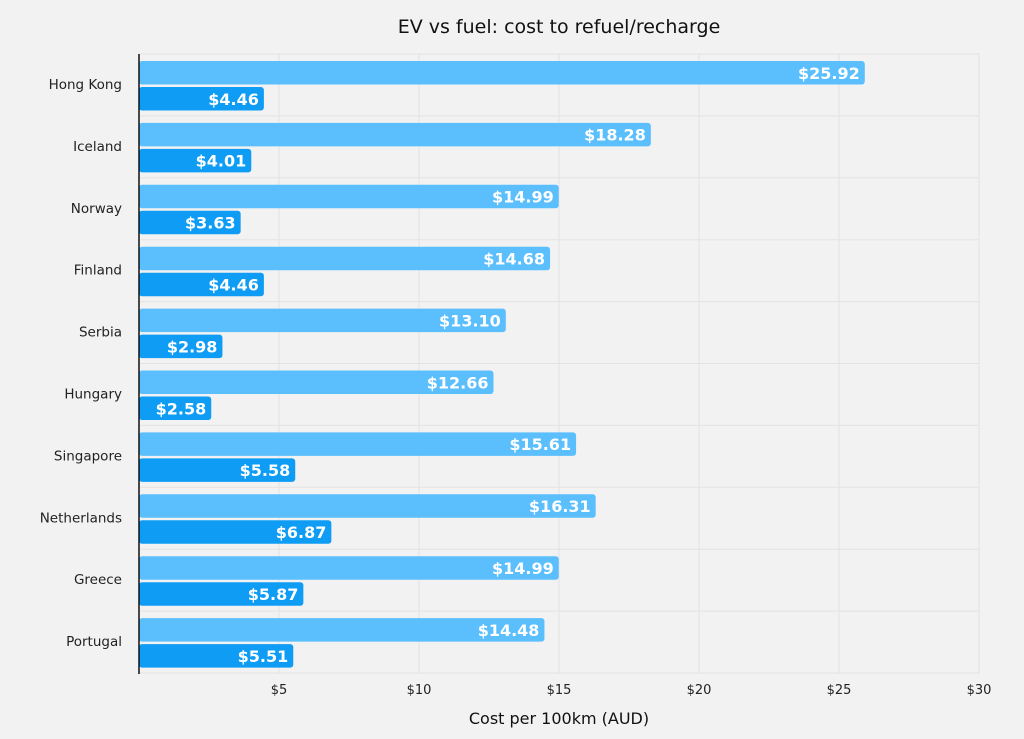  Describe the element at coordinates (81, 518) in the screenshot. I see `category-label: Netherlands` at that location.